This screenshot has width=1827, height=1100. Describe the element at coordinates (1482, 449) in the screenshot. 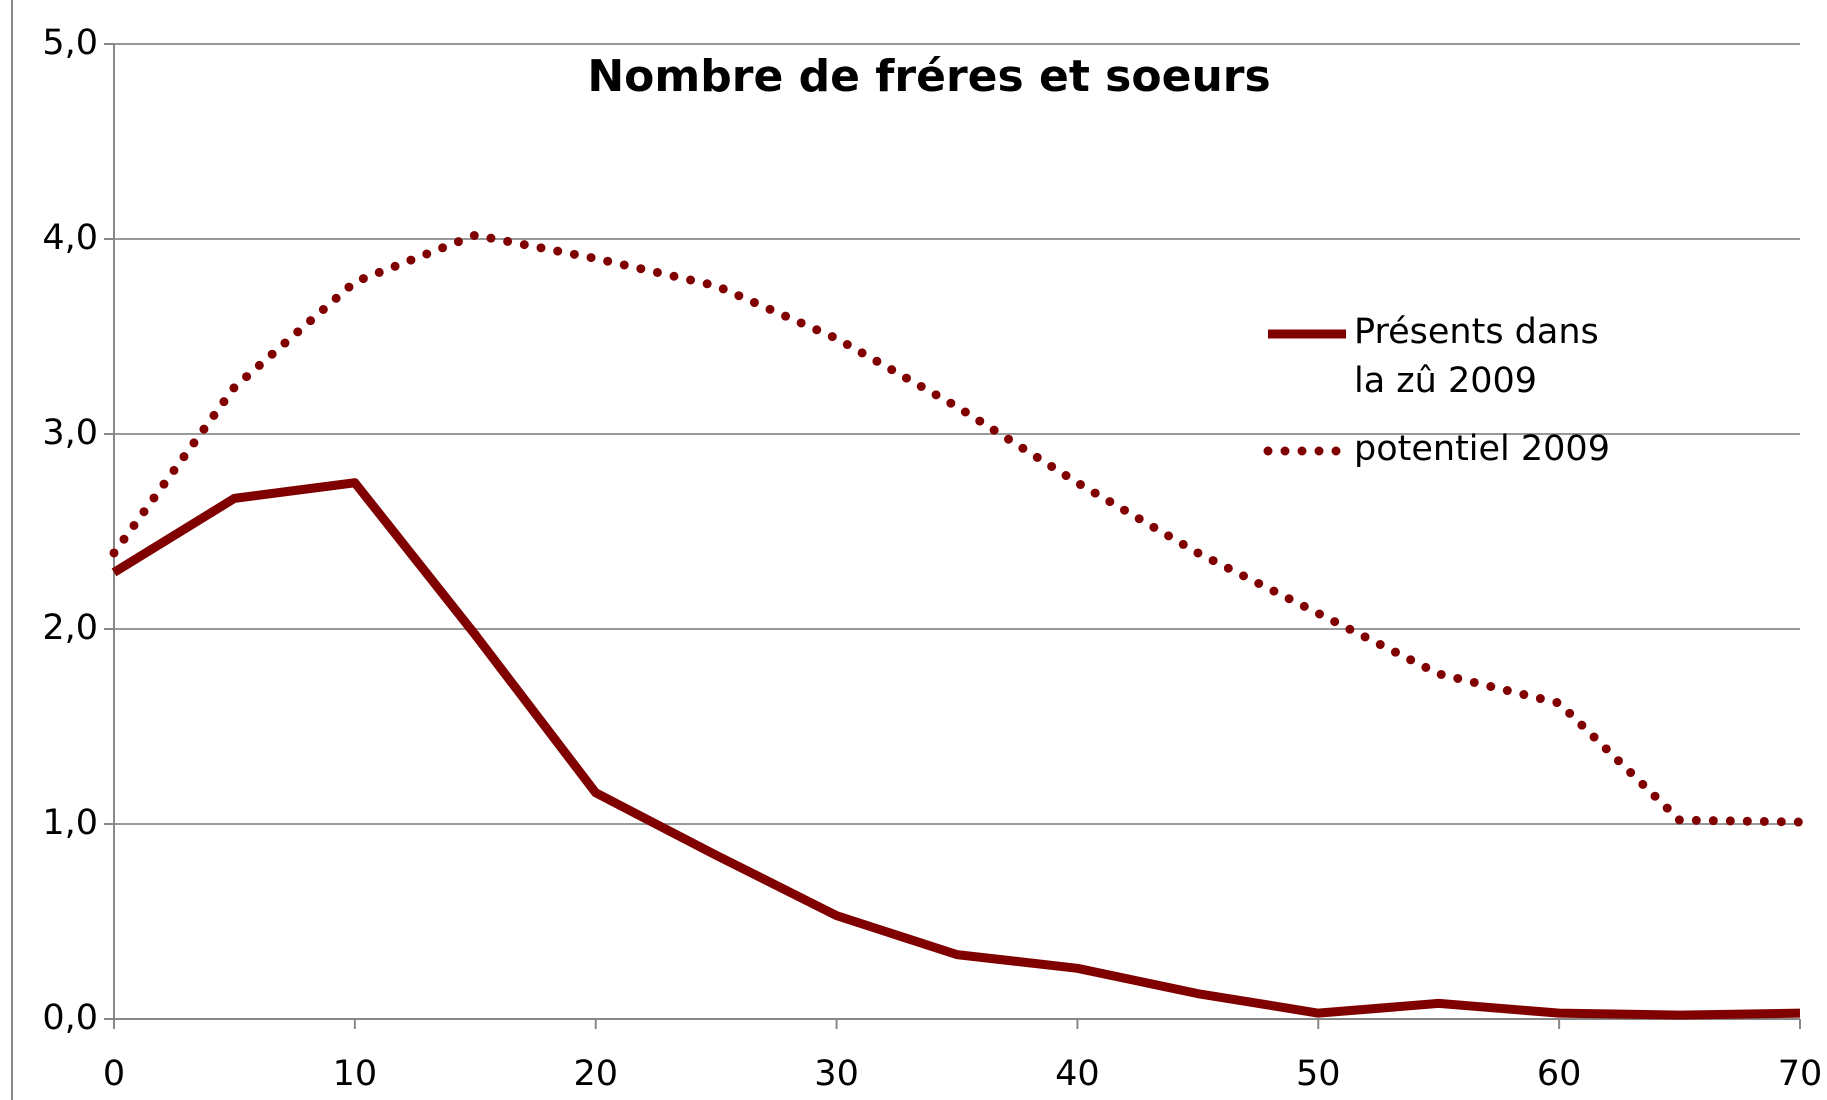

I see `legend-label: potentiel 2009` at that location.